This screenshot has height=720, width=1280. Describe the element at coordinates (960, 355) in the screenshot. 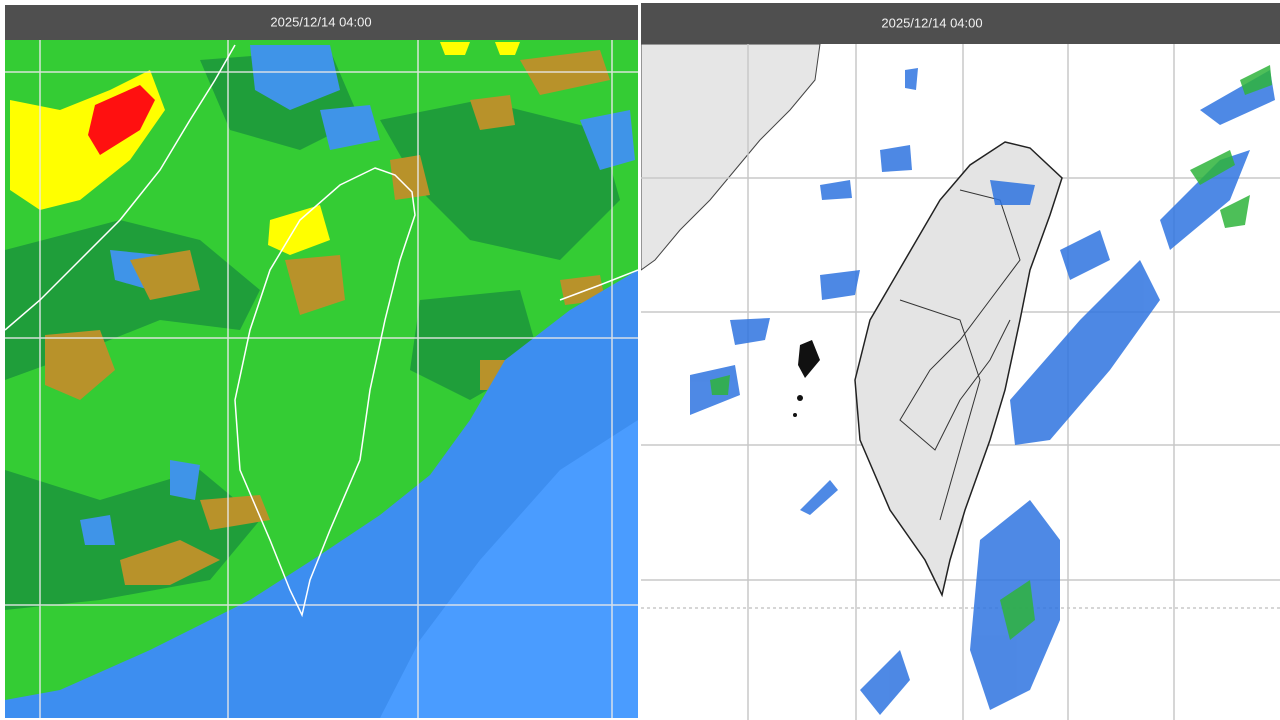

I see `county-borders` at that location.